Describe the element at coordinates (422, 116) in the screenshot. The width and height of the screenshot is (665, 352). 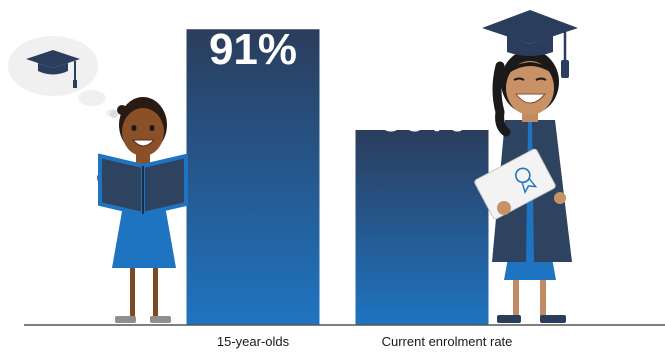
I see `value-label-1: 60%` at that location.